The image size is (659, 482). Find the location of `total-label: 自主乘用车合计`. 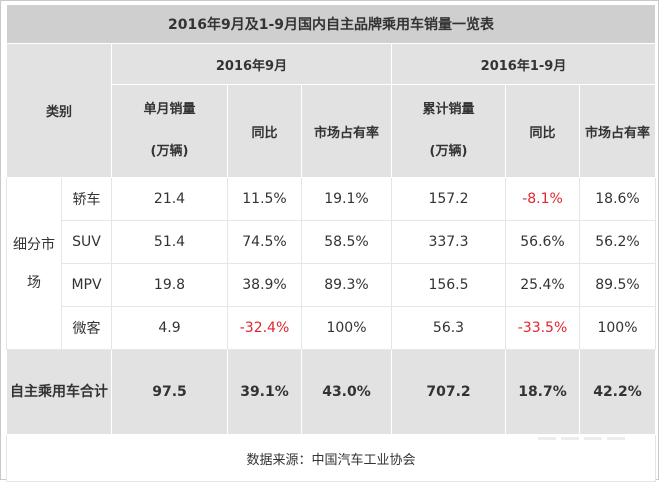

total-label: 自主乘用车合计 is located at coordinates (59, 392).